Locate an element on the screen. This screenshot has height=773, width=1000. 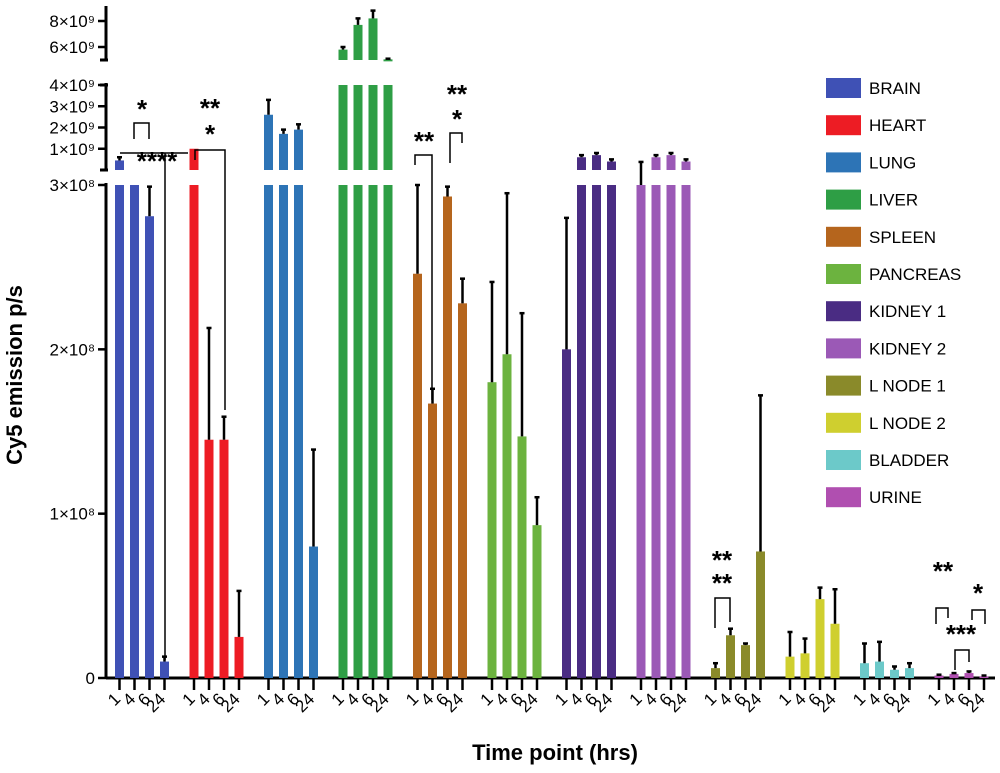
legend-label: LUNG is located at coordinates (892, 162).